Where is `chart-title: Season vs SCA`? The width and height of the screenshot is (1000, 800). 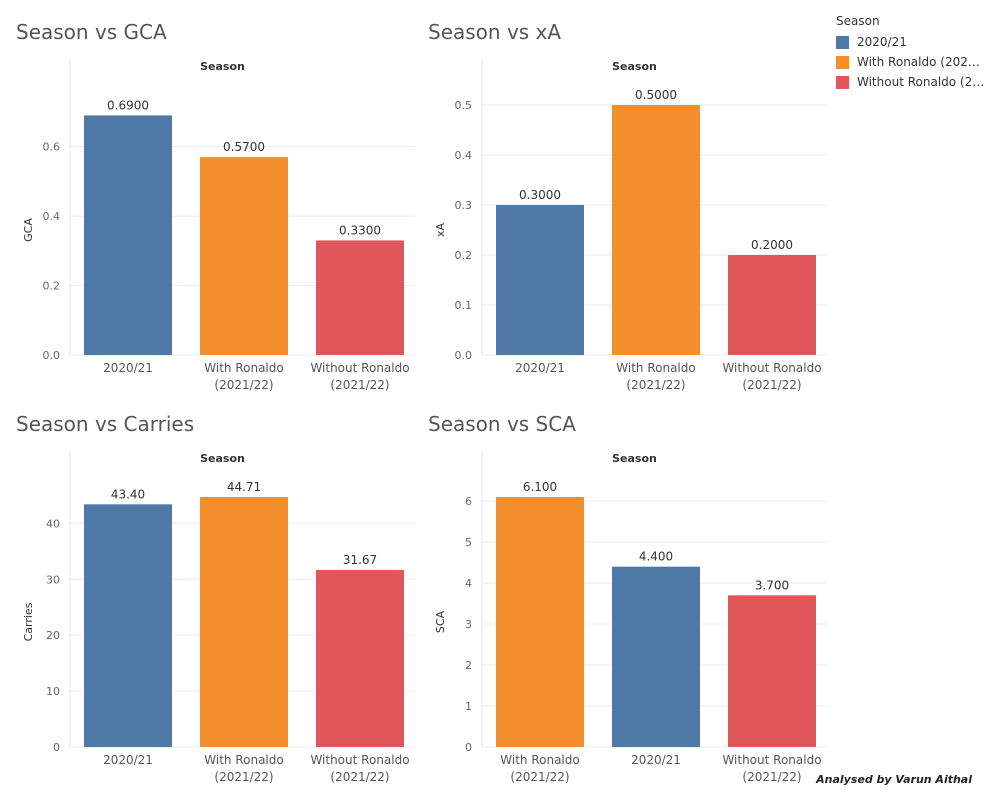 chart-title: Season vs SCA is located at coordinates (502, 424).